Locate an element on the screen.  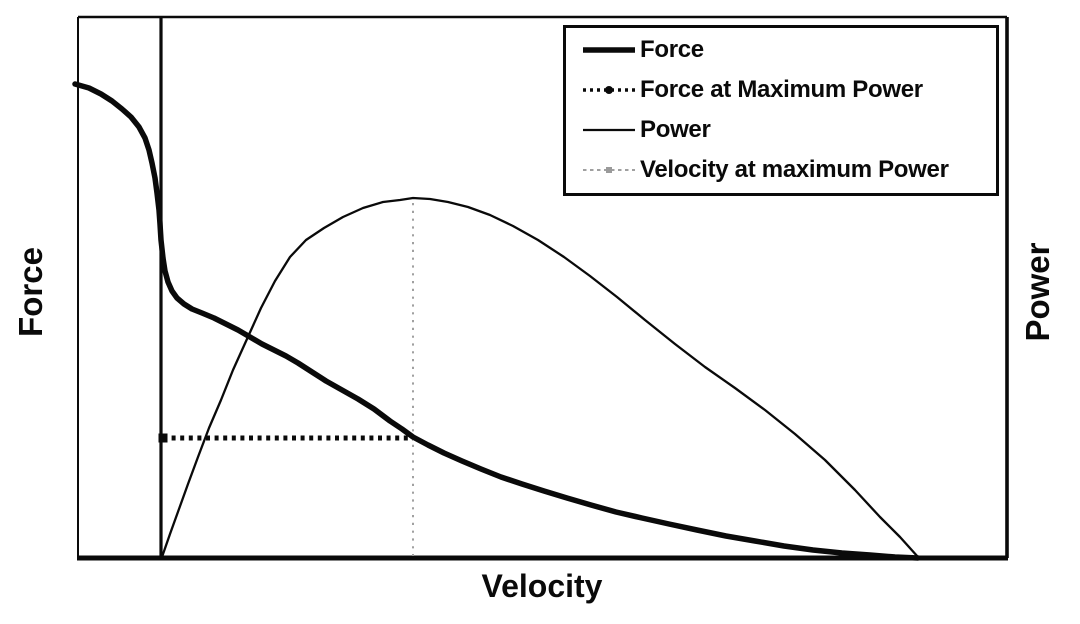
legend-label-force: Force is located at coordinates (672, 49).